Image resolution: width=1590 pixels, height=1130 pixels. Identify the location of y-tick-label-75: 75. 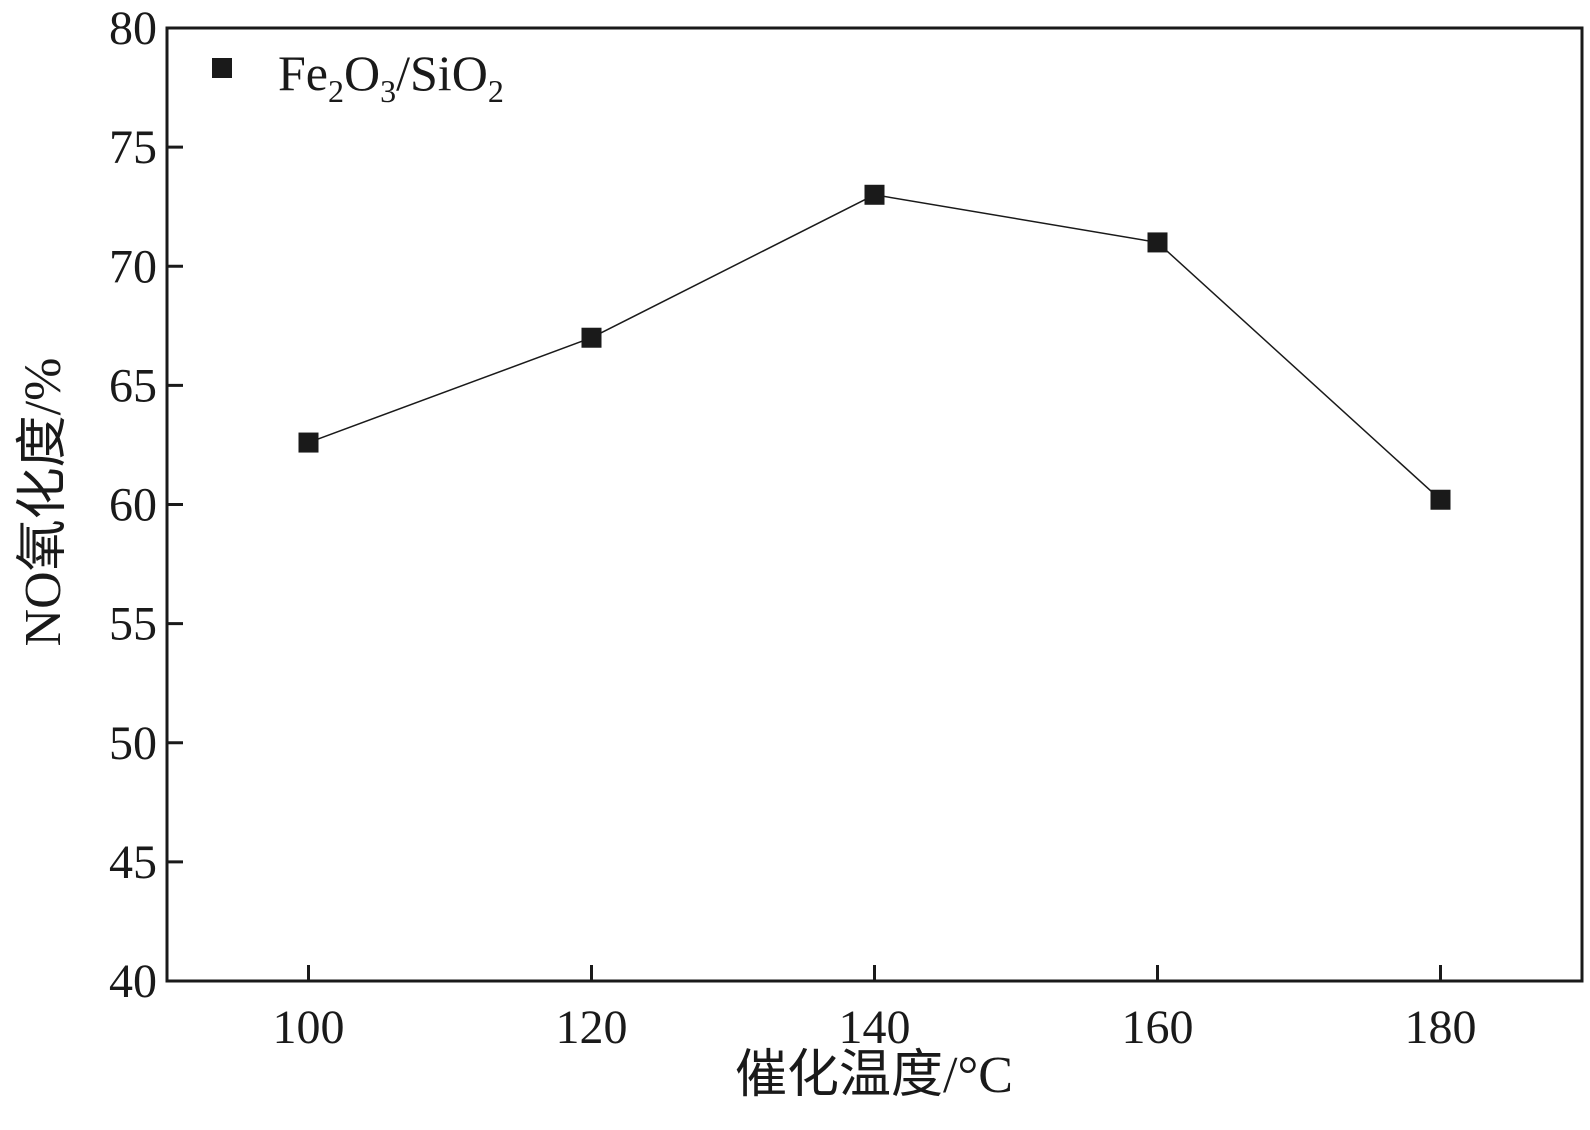
(133, 147).